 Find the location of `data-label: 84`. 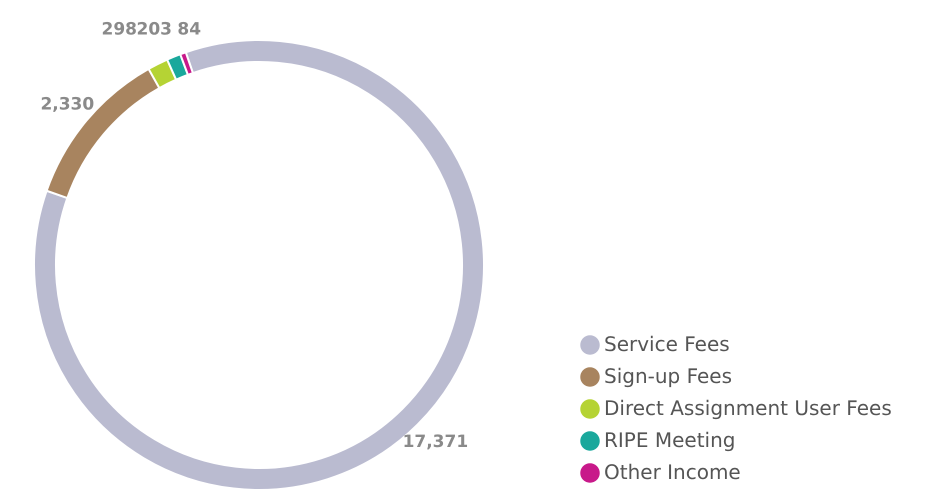

data-label: 84 is located at coordinates (189, 30).